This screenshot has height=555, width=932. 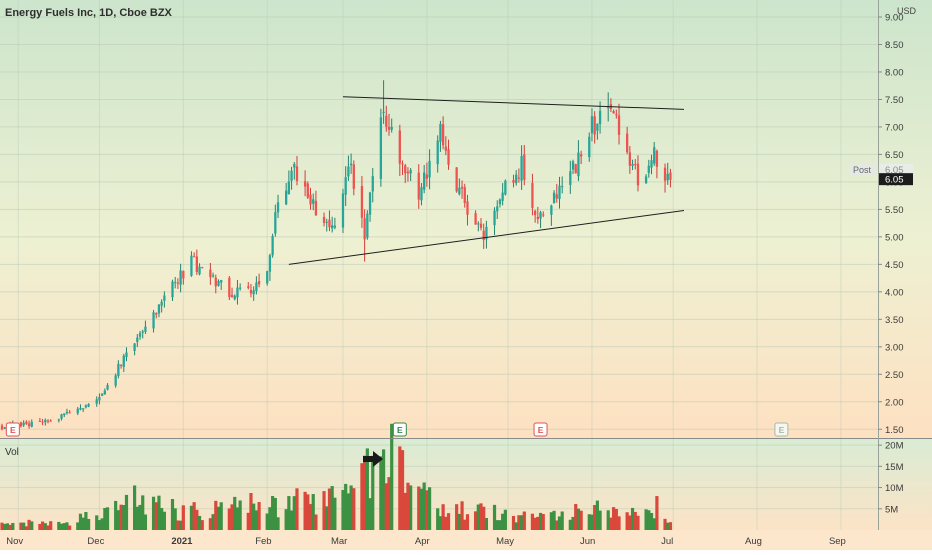 I want to click on price-tick-label: 3.50, so click(x=894, y=320).